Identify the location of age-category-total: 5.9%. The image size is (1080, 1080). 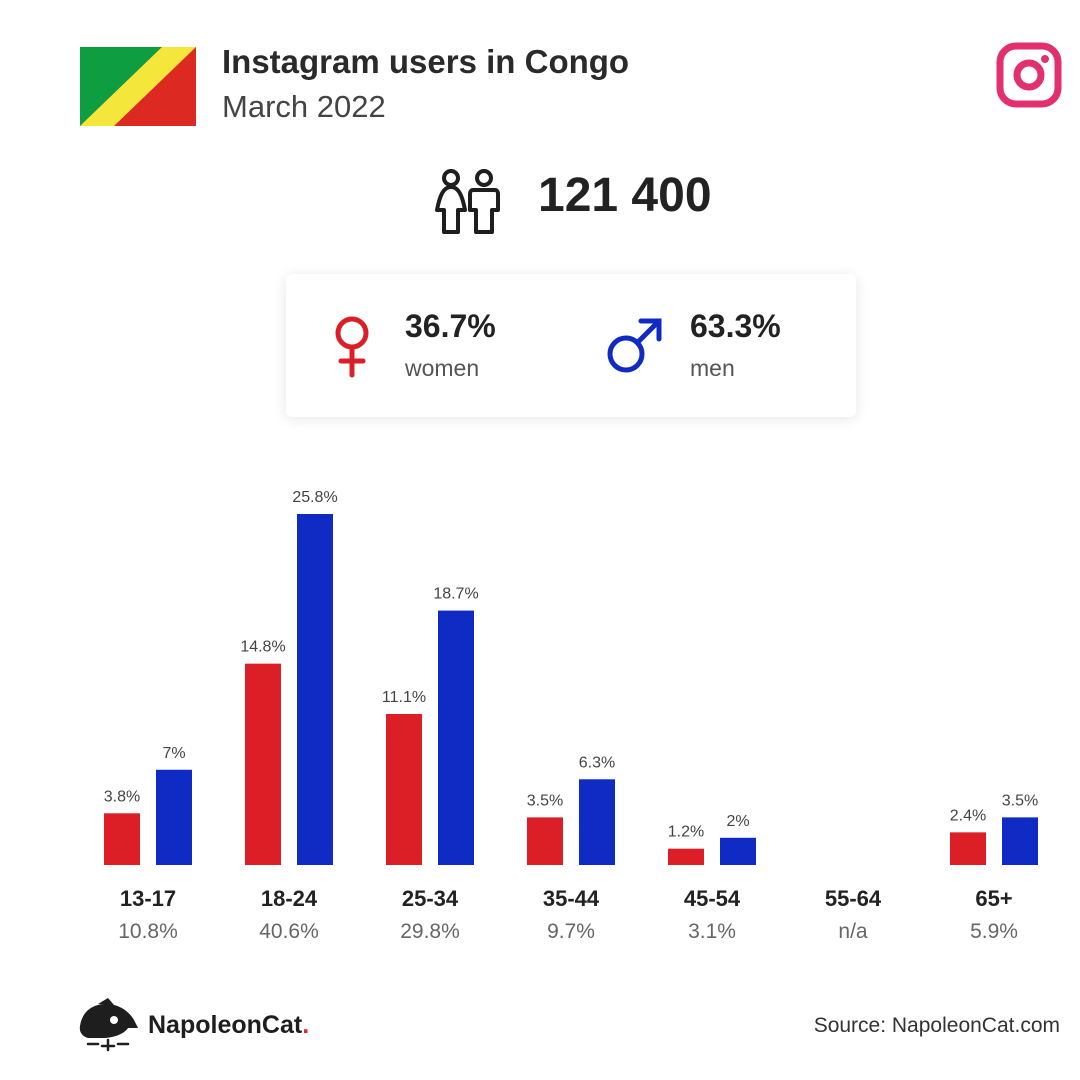
(994, 931).